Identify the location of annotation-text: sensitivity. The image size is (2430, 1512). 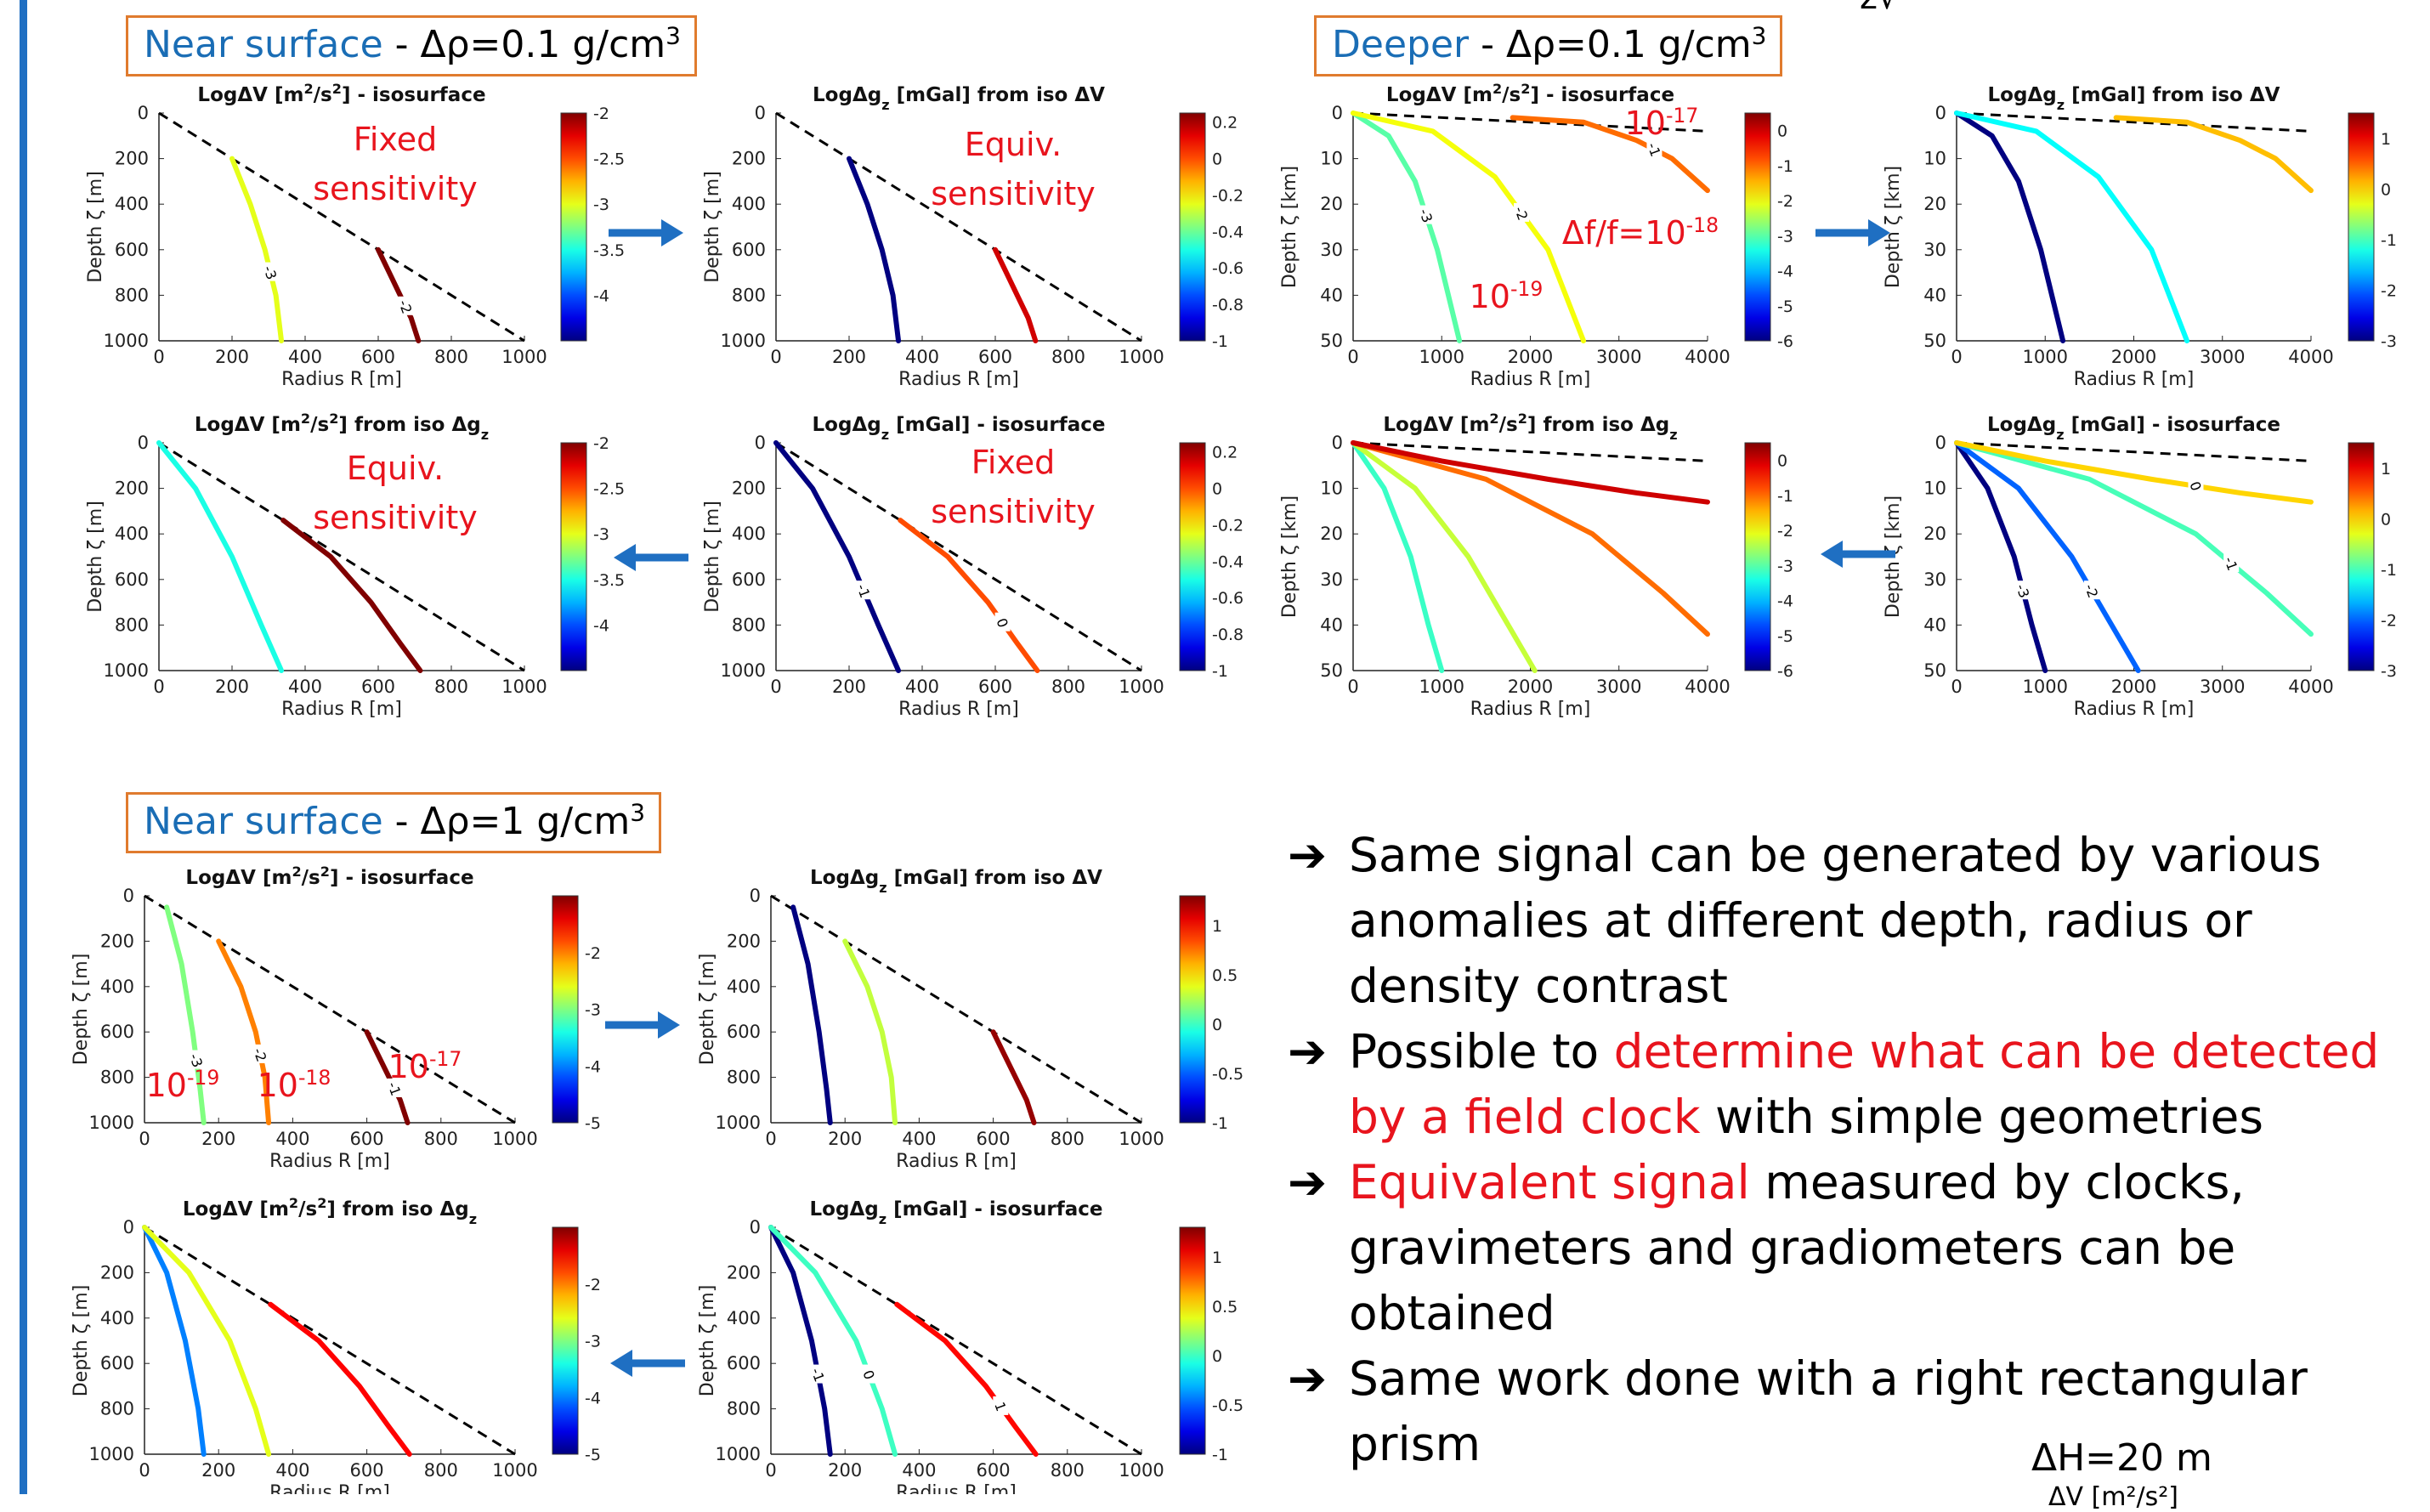
(395, 188).